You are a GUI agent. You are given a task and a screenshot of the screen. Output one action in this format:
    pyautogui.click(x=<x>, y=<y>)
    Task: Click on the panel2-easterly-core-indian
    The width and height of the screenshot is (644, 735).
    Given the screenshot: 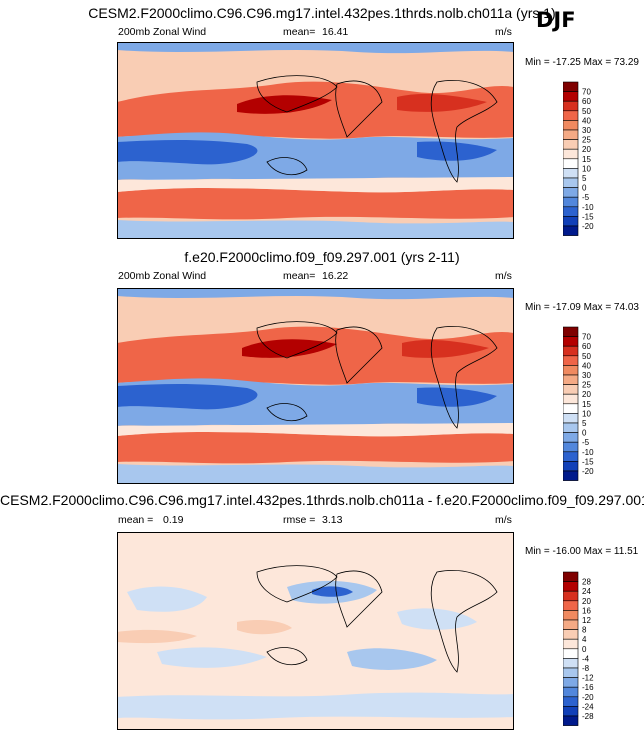 What is the action you would take?
    pyautogui.click(x=187, y=397)
    